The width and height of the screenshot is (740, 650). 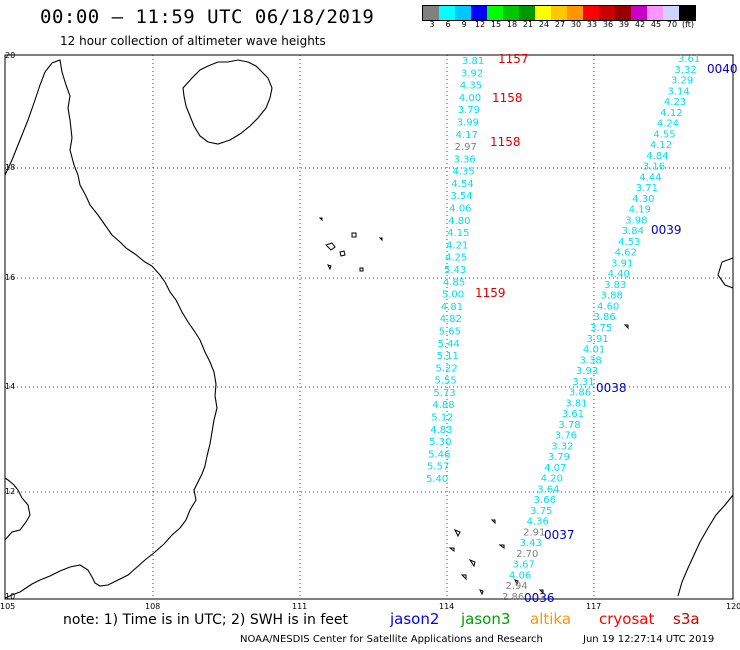 What do you see at coordinates (524, 565) in the screenshot?
I see `wave-height-label: 3.67` at bounding box center [524, 565].